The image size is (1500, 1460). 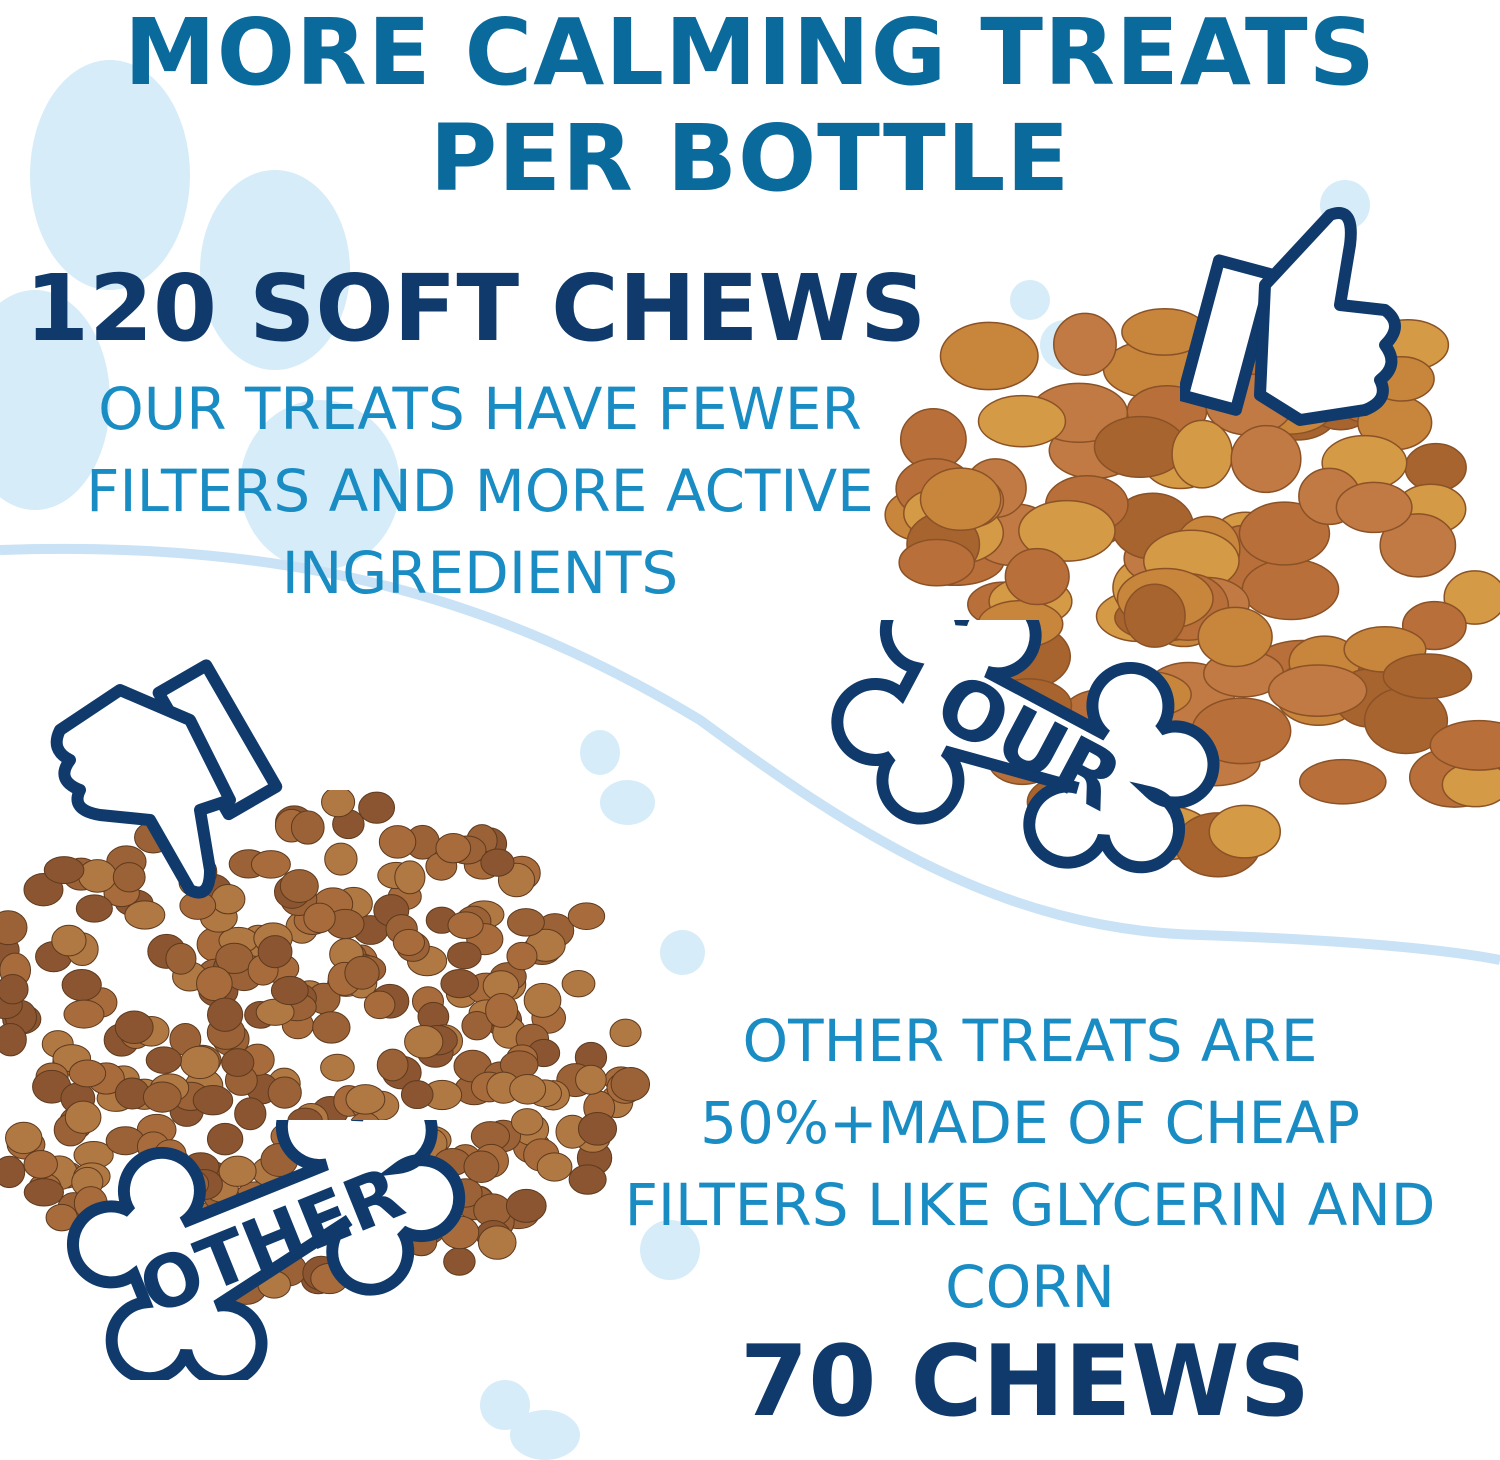 What do you see at coordinates (1290, 316) in the screenshot?
I see `thumbs-up-icon` at bounding box center [1290, 316].